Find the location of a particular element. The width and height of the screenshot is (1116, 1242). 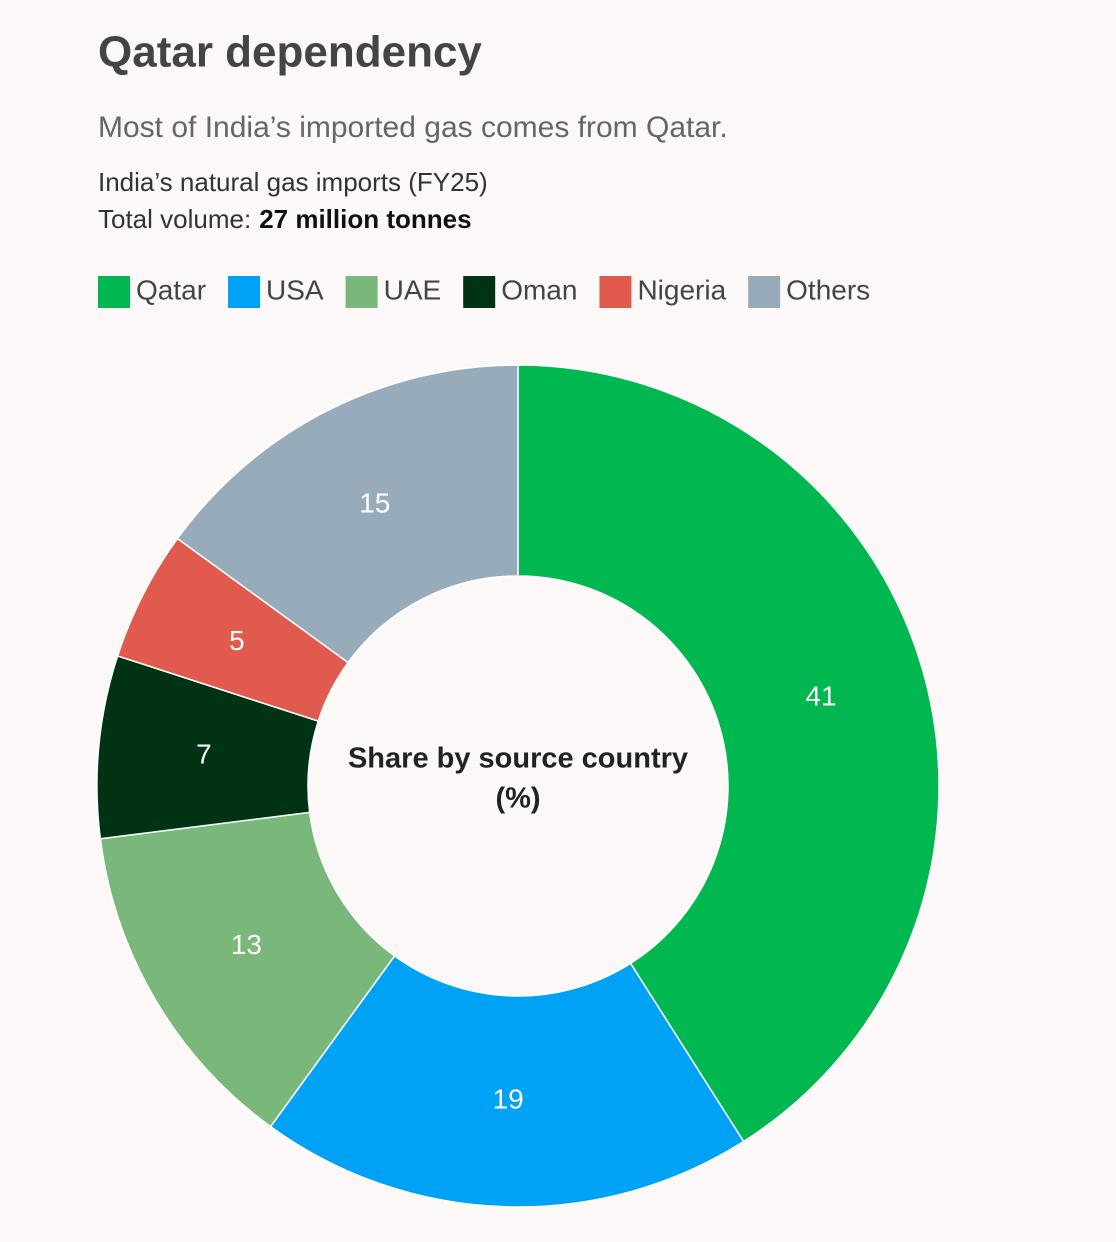

legend-label: Qatar is located at coordinates (171, 289).